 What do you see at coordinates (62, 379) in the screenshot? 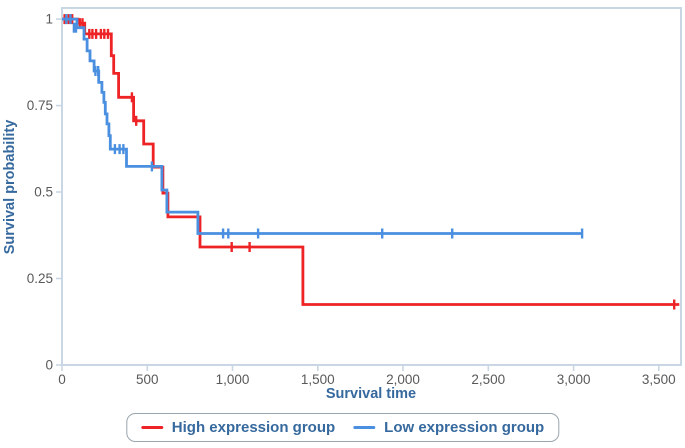
I see `x-tick-label: 0` at bounding box center [62, 379].